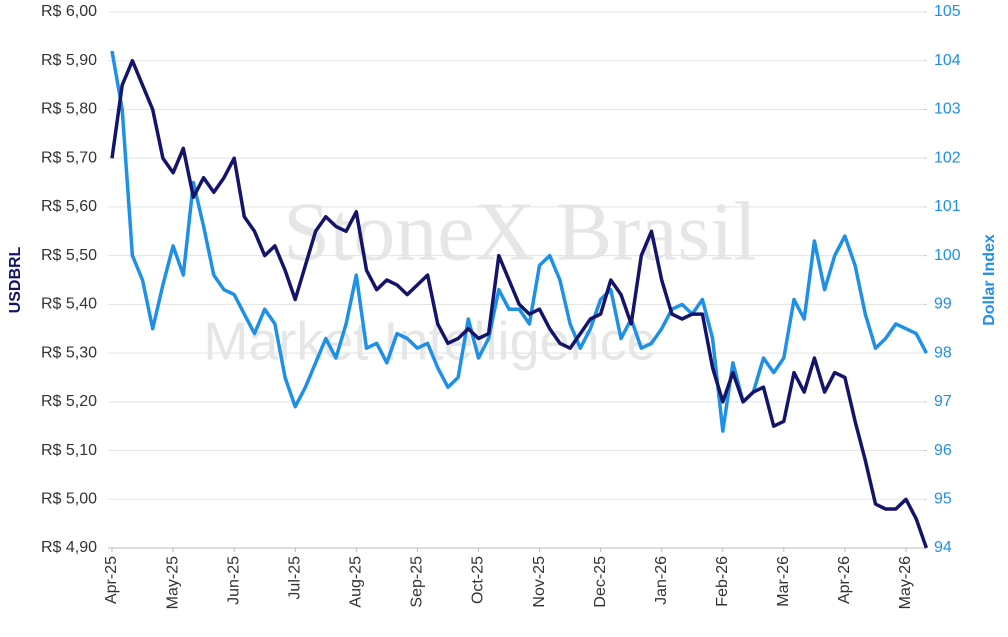 The width and height of the screenshot is (1008, 637). What do you see at coordinates (69, 401) in the screenshot?
I see `y-tick-label: R$ 5,20` at bounding box center [69, 401].